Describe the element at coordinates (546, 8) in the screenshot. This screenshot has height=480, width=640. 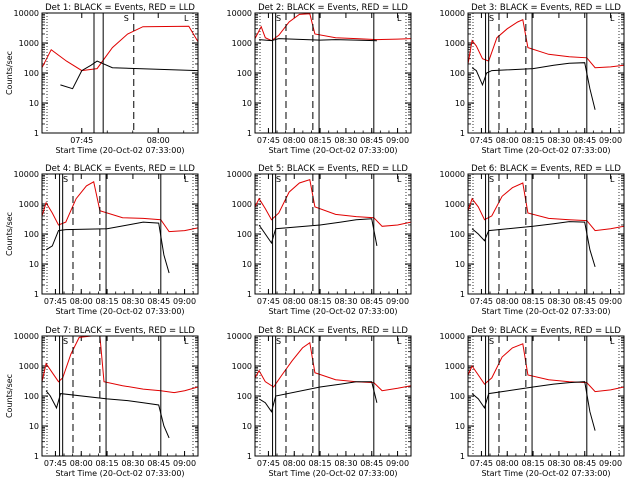
I see `panel-title: Det 3: BLACK = Events, RED = LLD` at that location.